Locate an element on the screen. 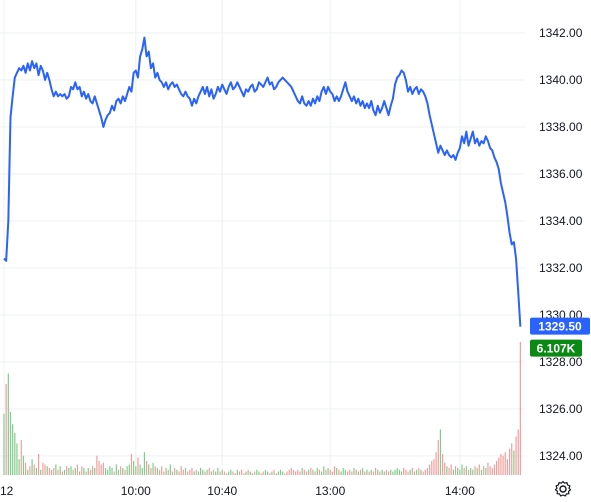 The width and height of the screenshot is (591, 502). time-axis: 12 10:00 10:40 13:00 14:00 is located at coordinates (237, 491).